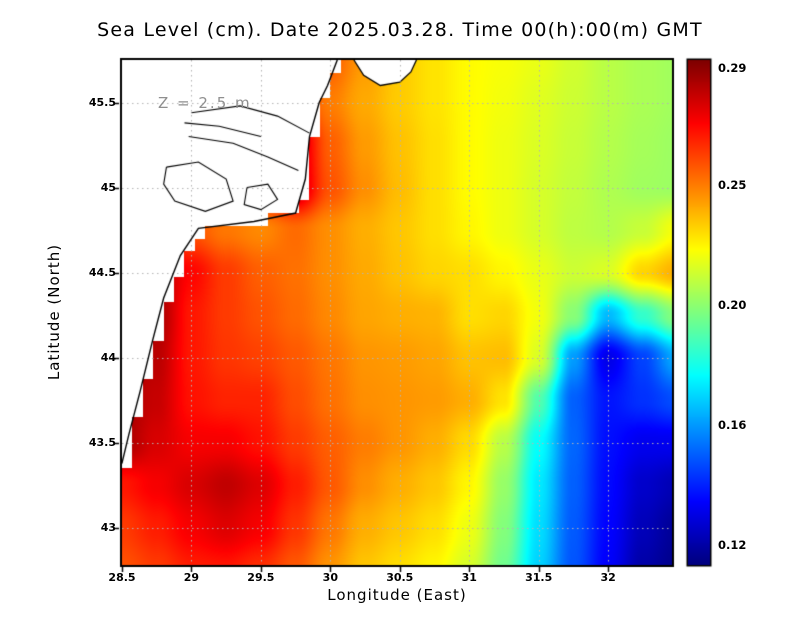 The image size is (800, 618). What do you see at coordinates (732, 185) in the screenshot?
I see `colorbar-tick-label: 0.25` at bounding box center [732, 185].